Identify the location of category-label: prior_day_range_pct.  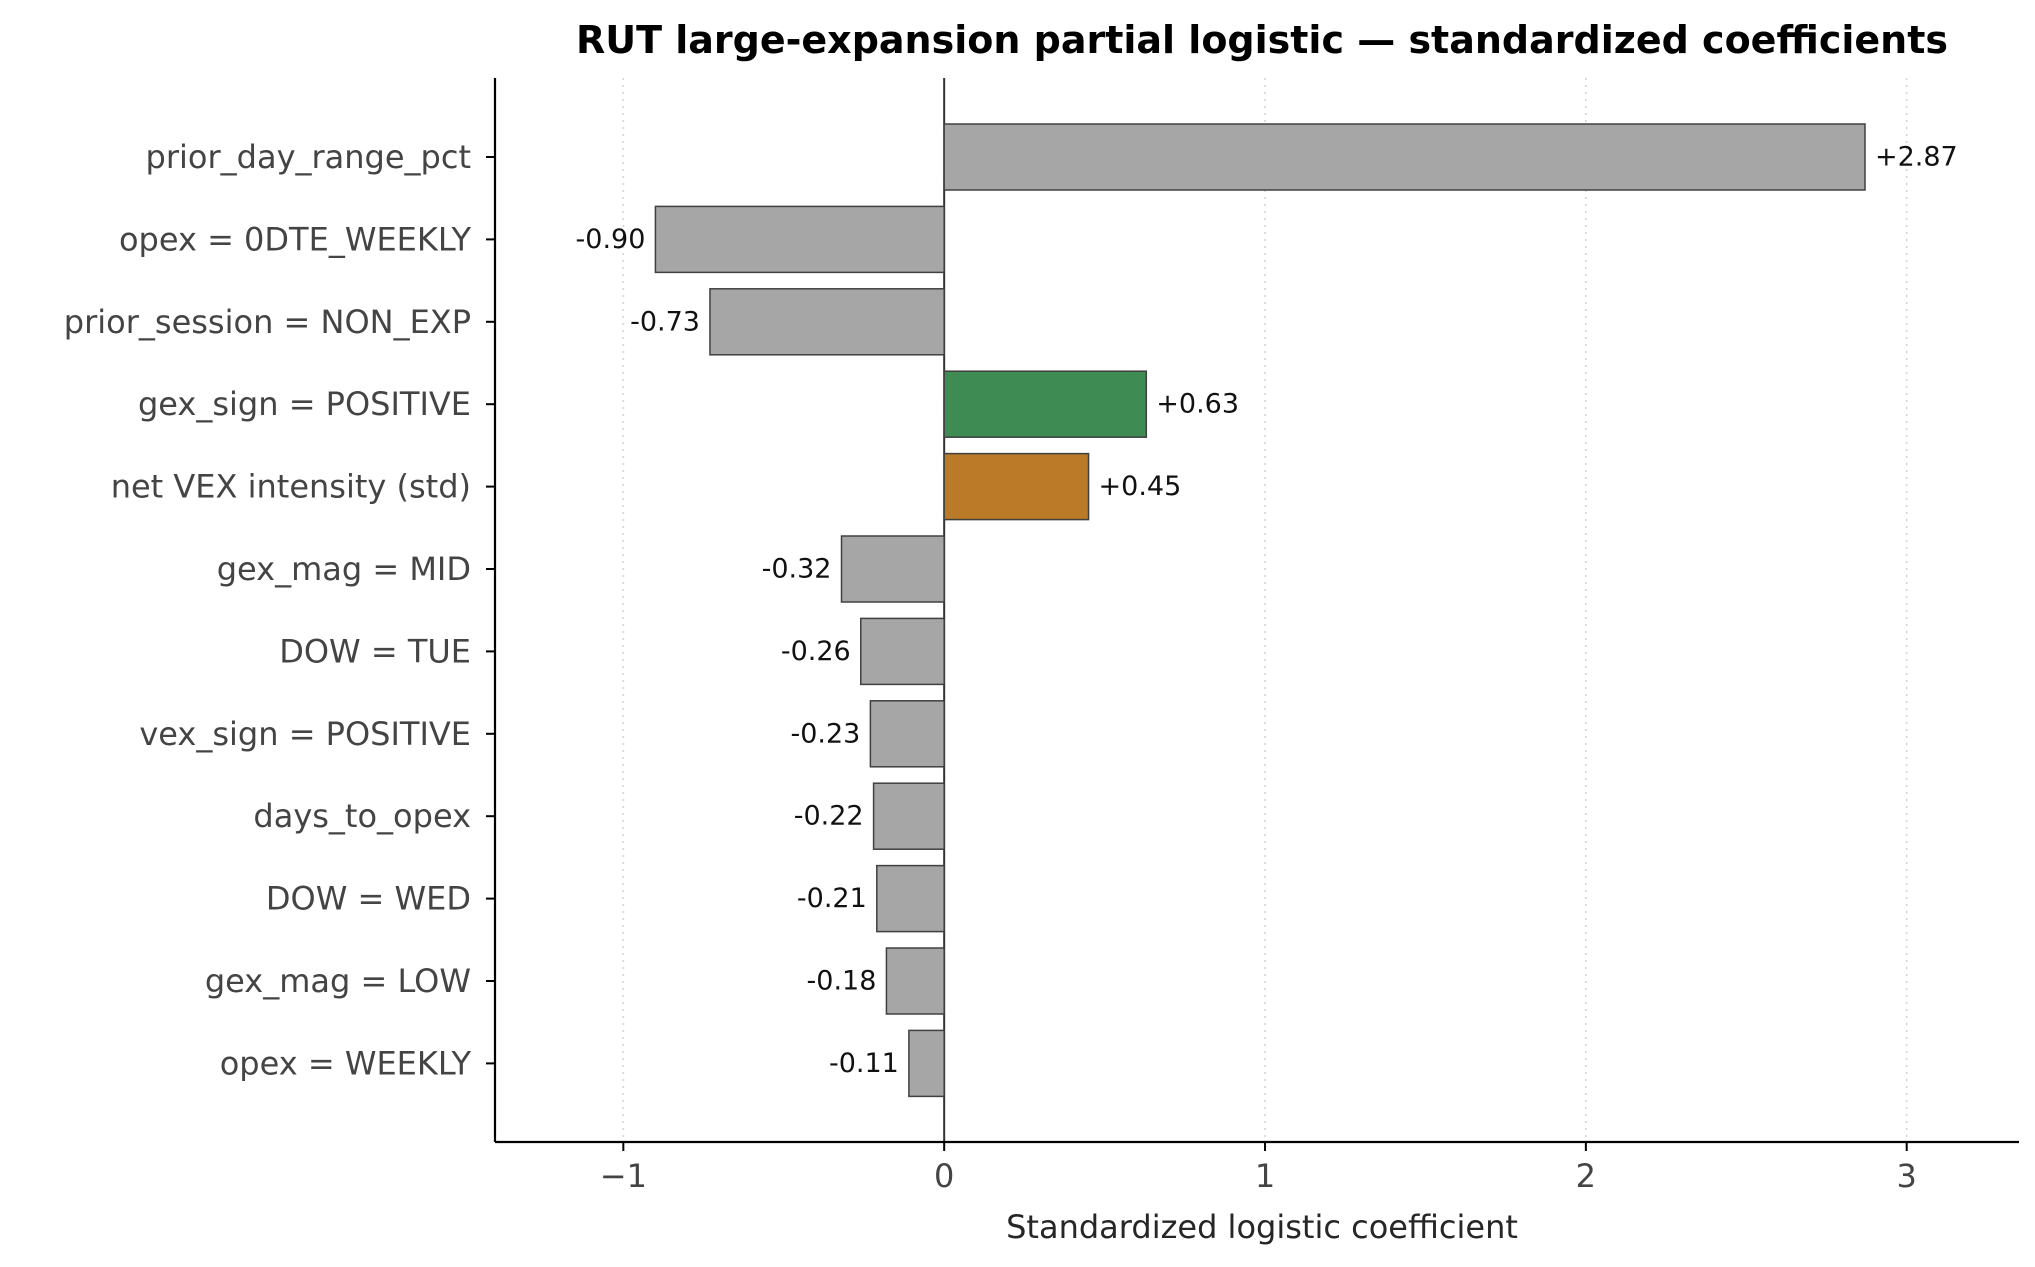
(308, 157).